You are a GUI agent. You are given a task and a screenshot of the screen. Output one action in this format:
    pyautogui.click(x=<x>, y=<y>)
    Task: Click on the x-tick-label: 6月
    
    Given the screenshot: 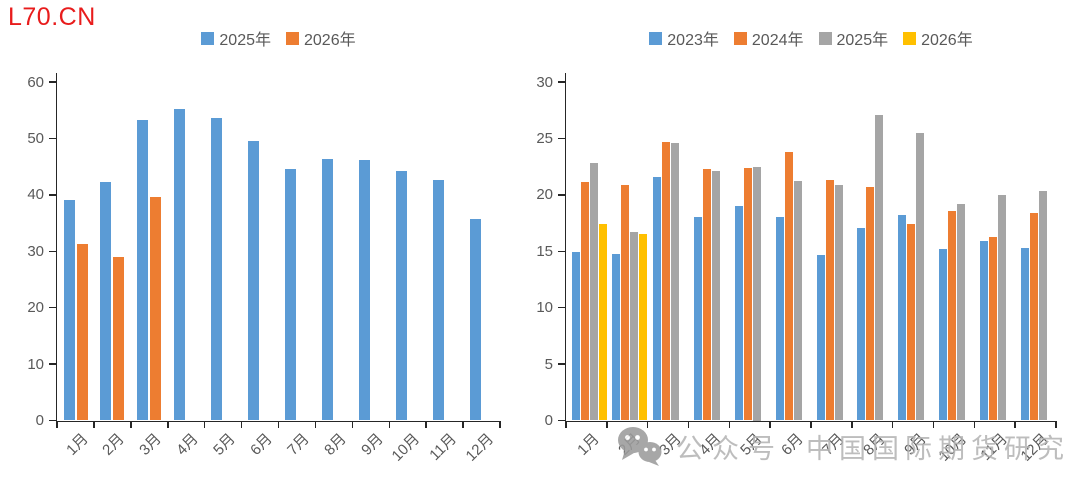 What is the action you would take?
    pyautogui.click(x=792, y=444)
    